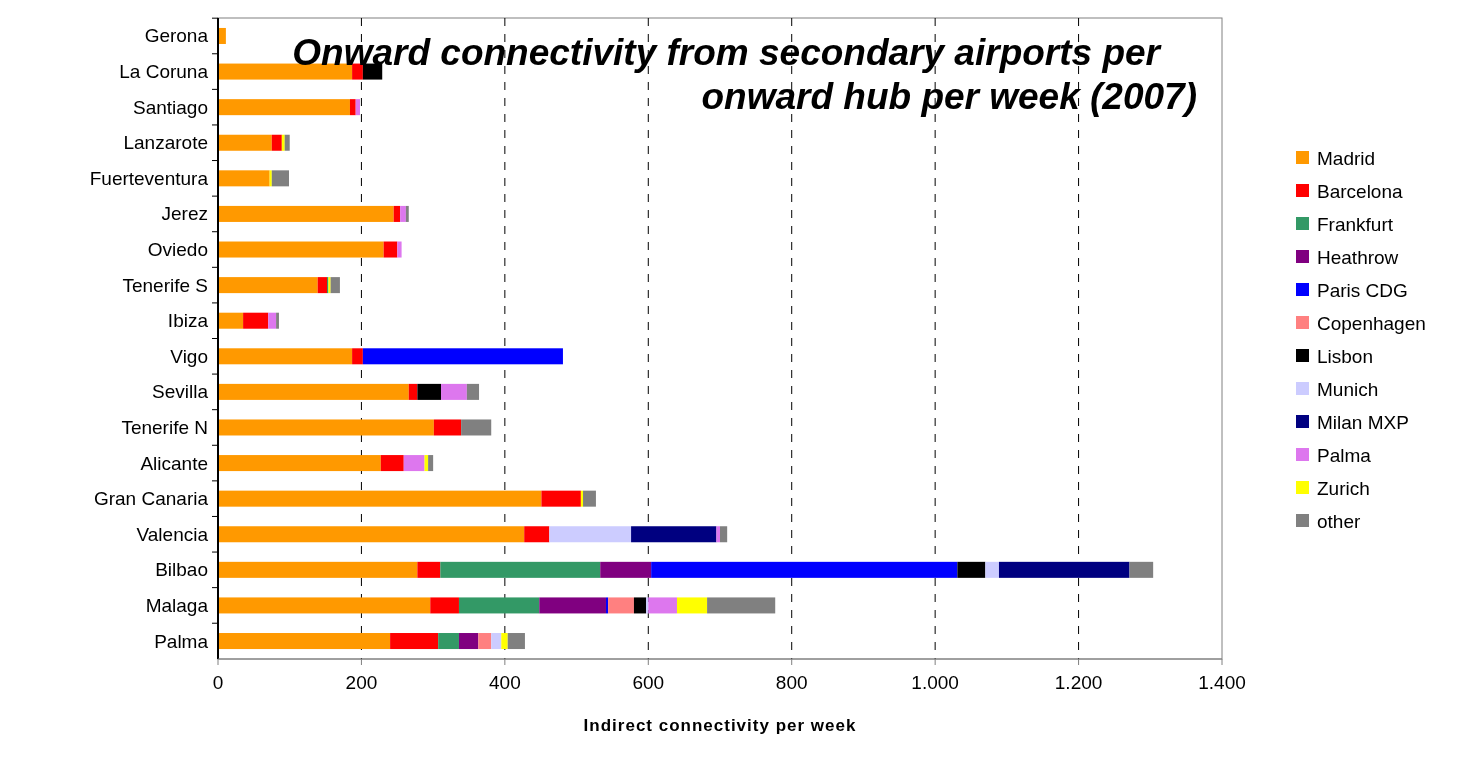 This screenshot has width=1469, height=759. What do you see at coordinates (1344, 455) in the screenshot?
I see `legend-label: Palma` at bounding box center [1344, 455].